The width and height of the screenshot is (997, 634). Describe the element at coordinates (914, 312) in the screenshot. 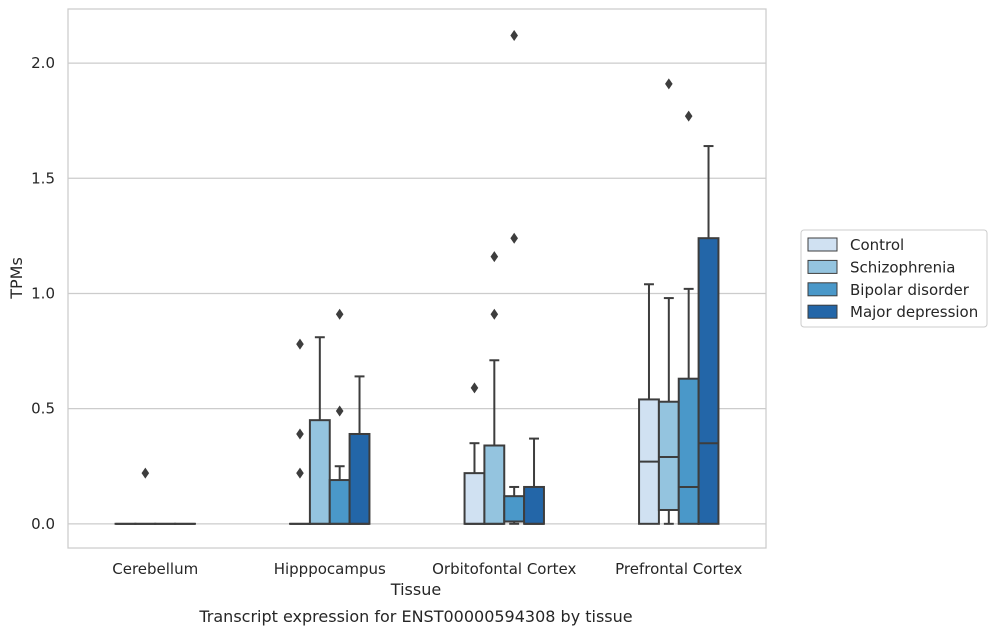

I see `legend-label: Major depression` at that location.